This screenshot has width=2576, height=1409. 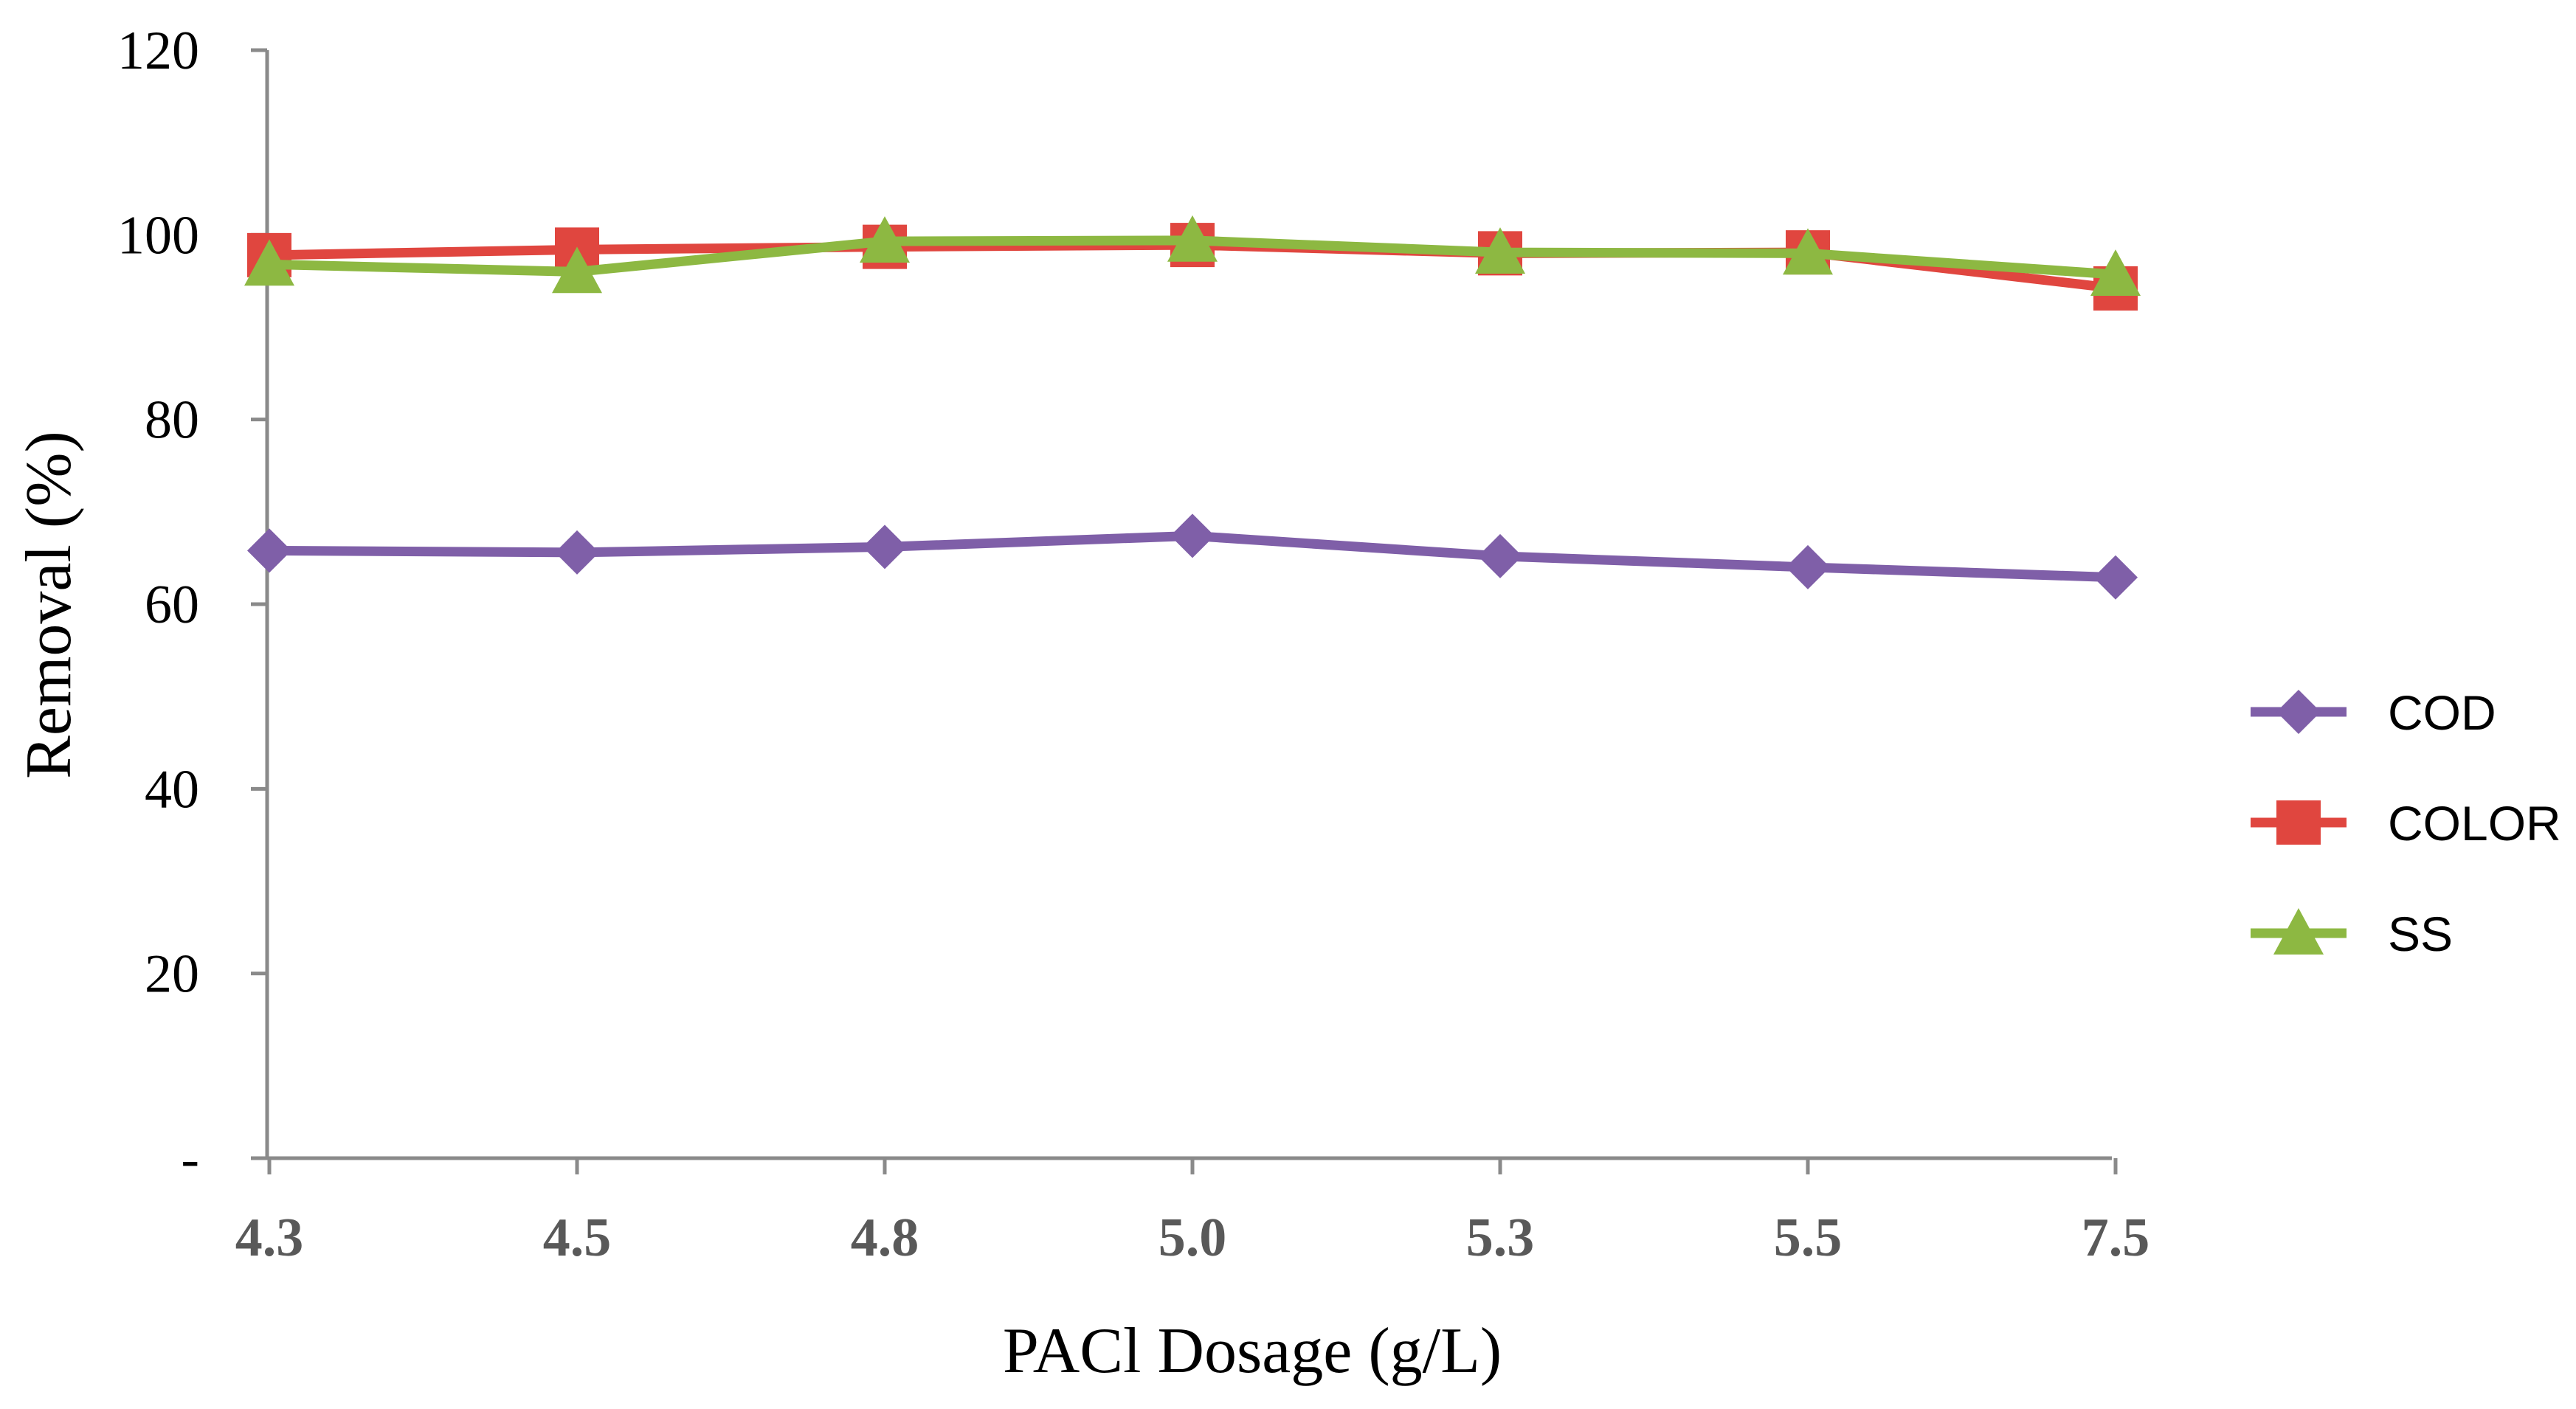 I want to click on legend-item-color: COLOR, so click(x=2406, y=823).